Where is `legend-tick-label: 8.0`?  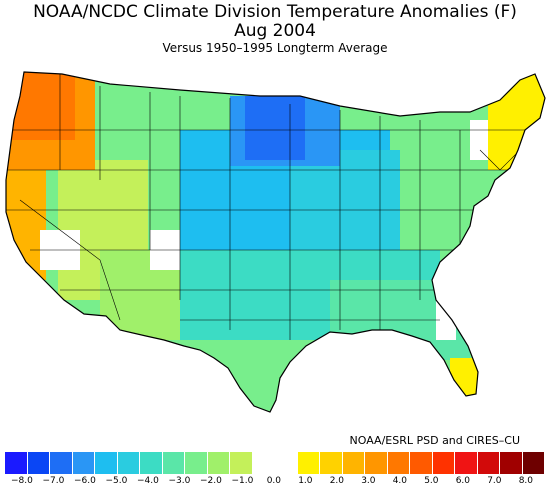 legend-tick-label: 8.0 is located at coordinates (526, 481).